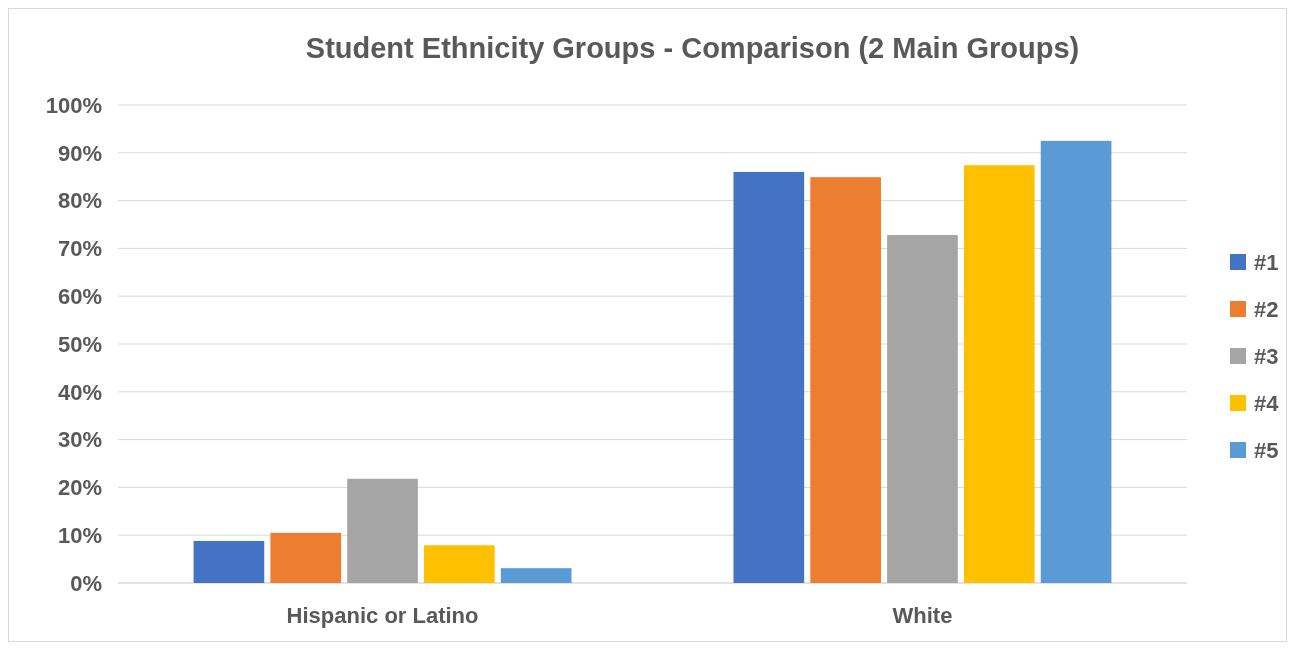  I want to click on y-tick-label: 100%, so click(73, 105).